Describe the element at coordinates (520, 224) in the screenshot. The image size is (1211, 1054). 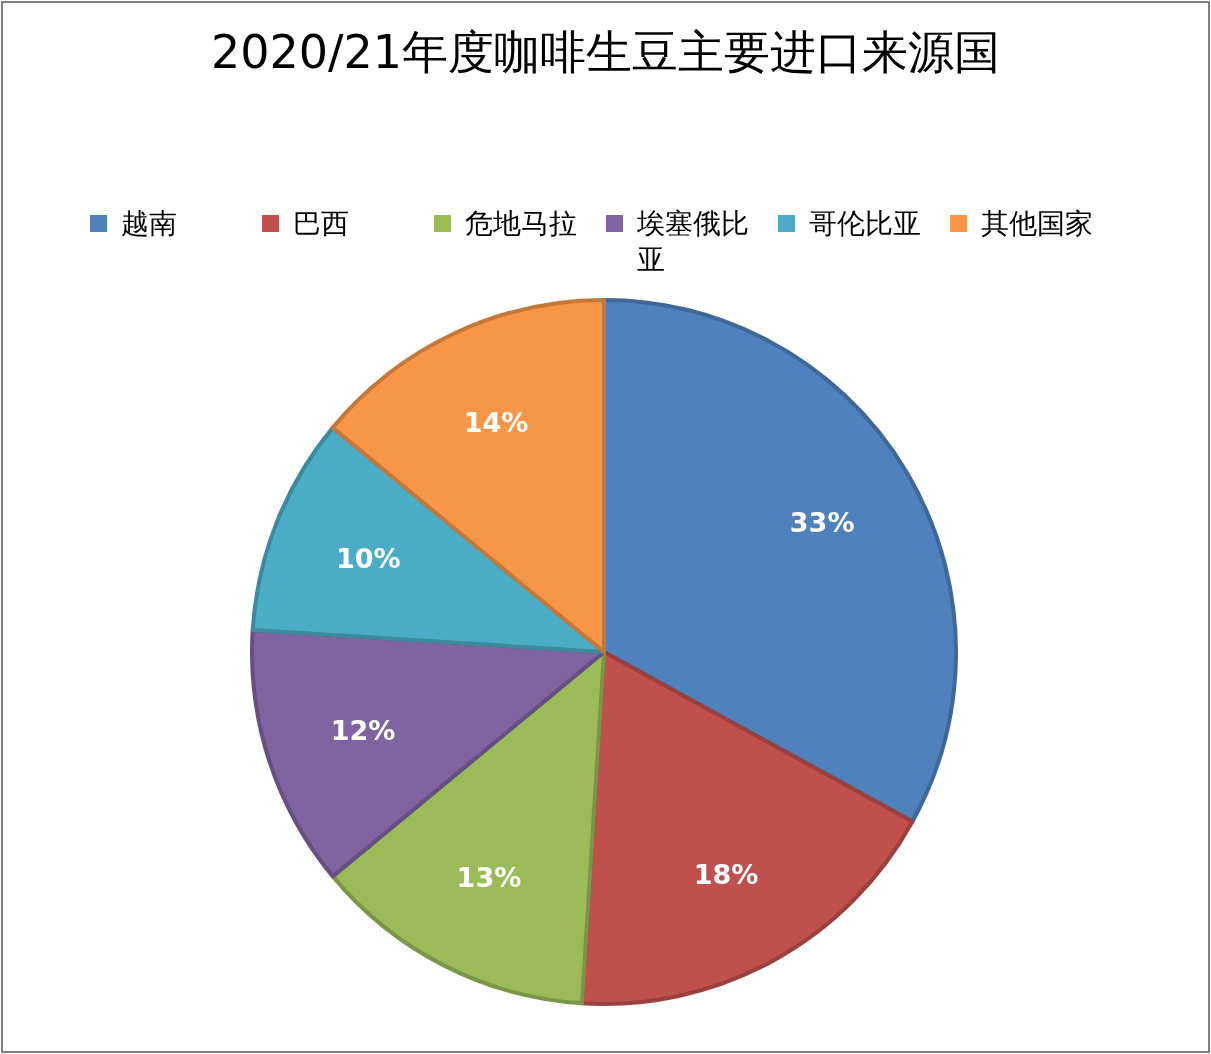
I see `legend-label: 危地马拉` at that location.